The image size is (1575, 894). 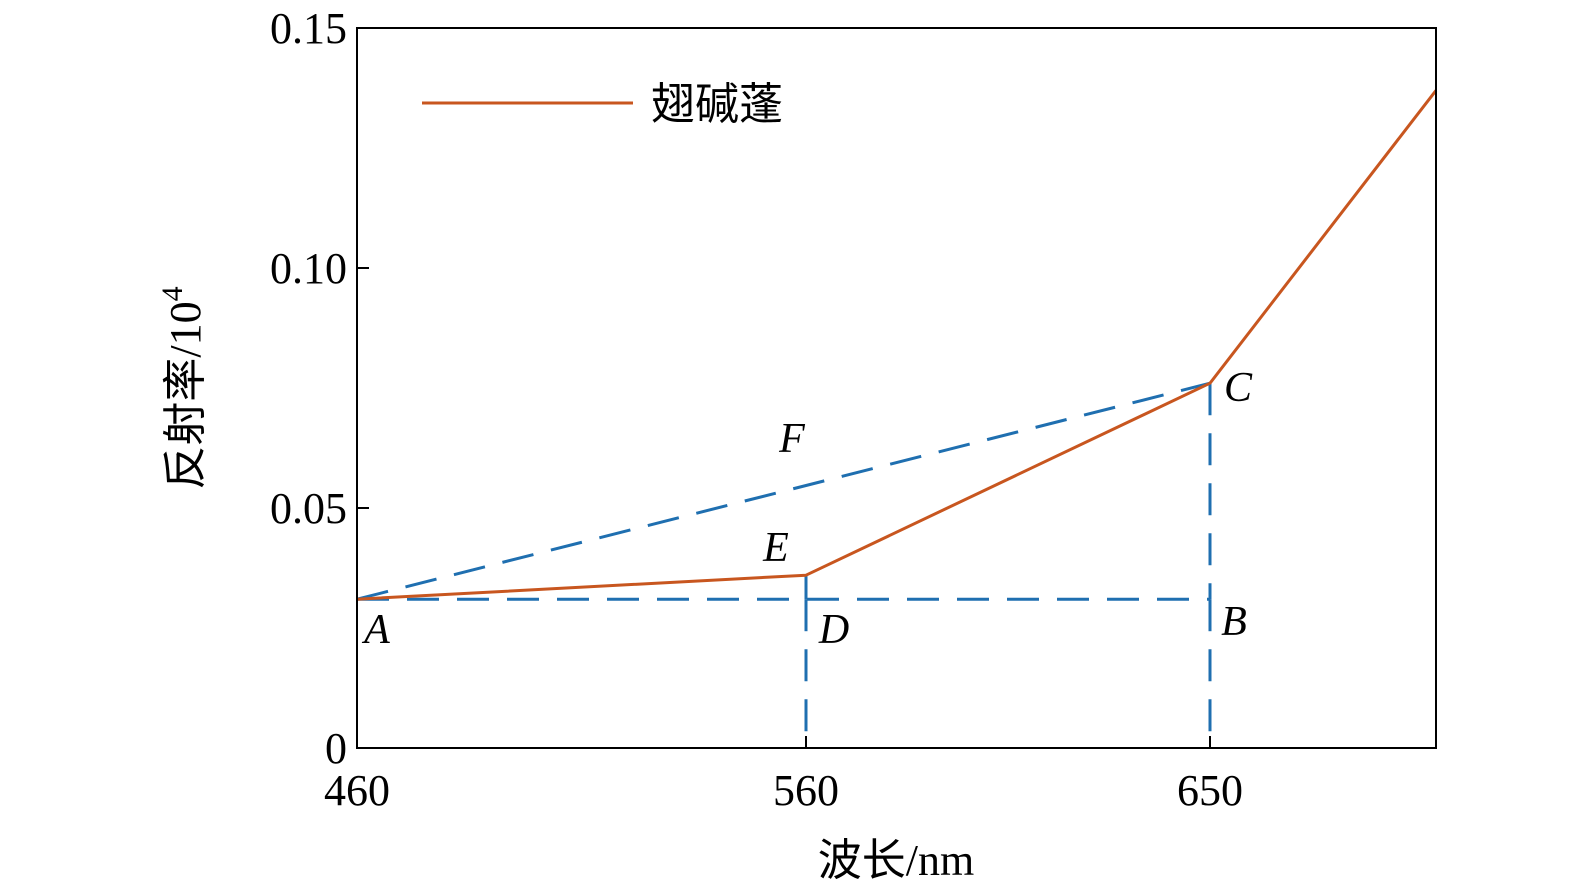 I want to click on y-tick-label: 0.10, so click(x=308, y=268).